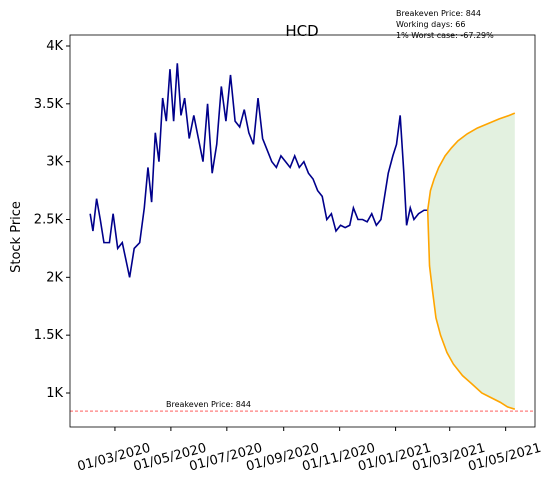 The width and height of the screenshot is (546, 482). Describe the element at coordinates (301, 31) in the screenshot. I see `chart-title: HCD` at that location.